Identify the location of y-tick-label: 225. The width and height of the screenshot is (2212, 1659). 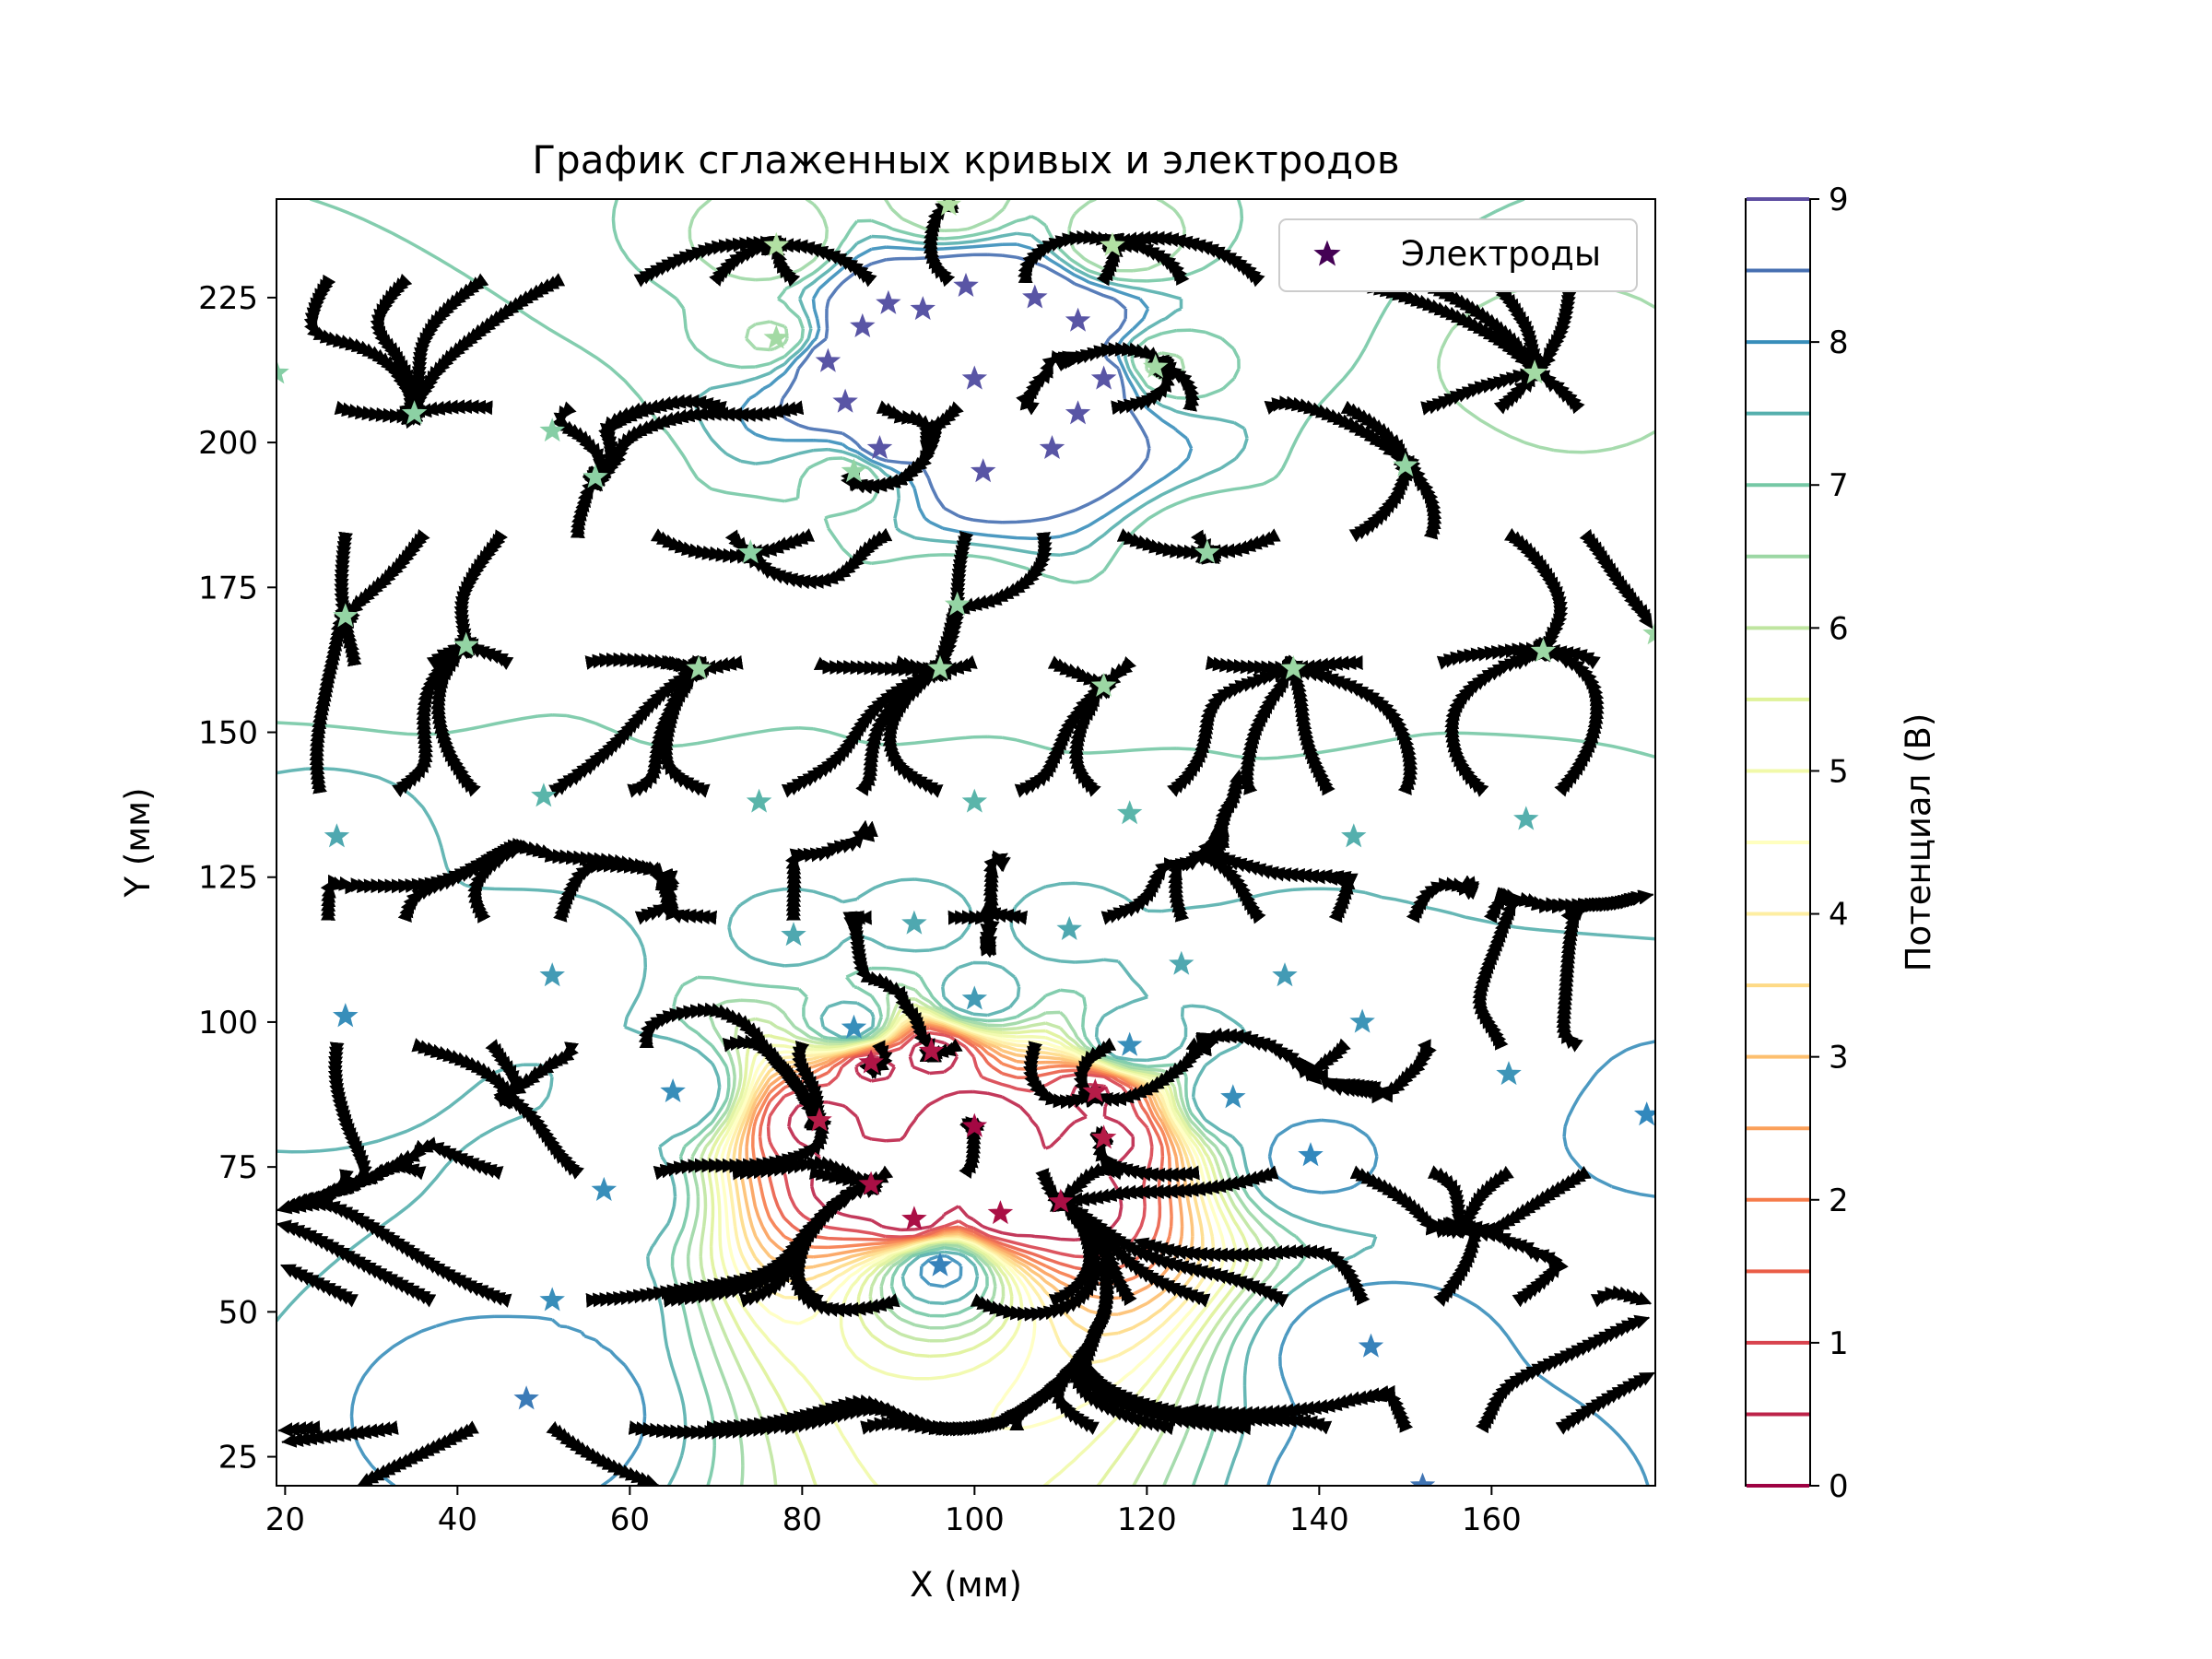
(228, 298).